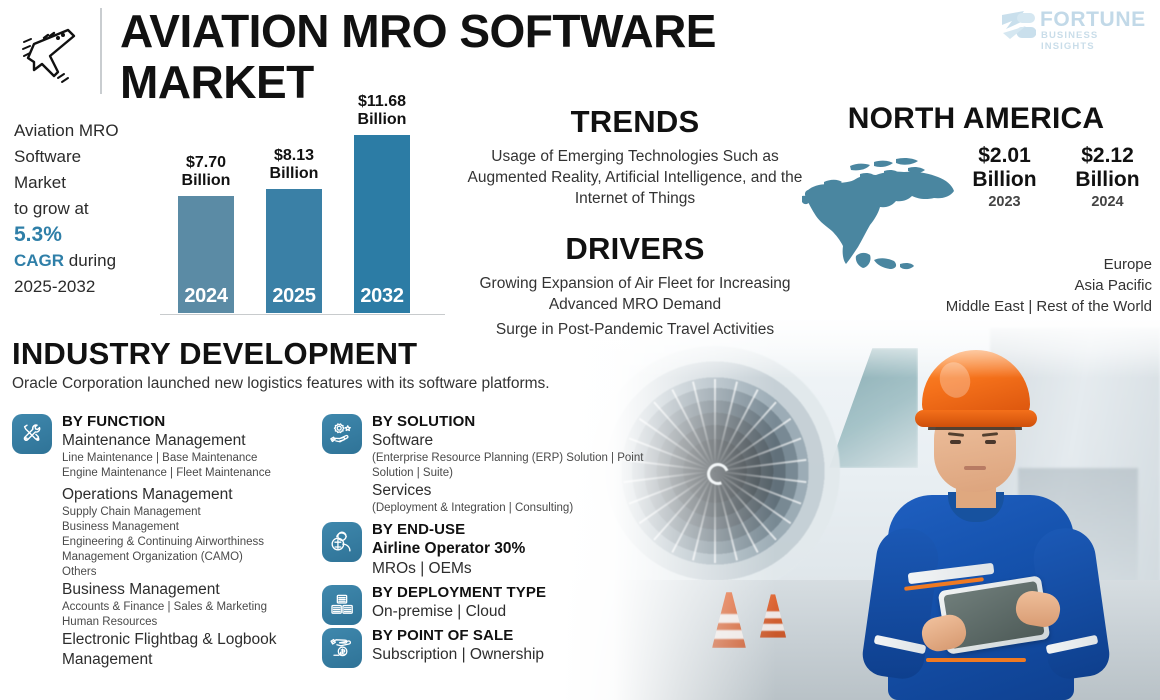  Describe the element at coordinates (449, 548) in the screenshot. I see `segment-line: Airline Operator 30%` at that location.